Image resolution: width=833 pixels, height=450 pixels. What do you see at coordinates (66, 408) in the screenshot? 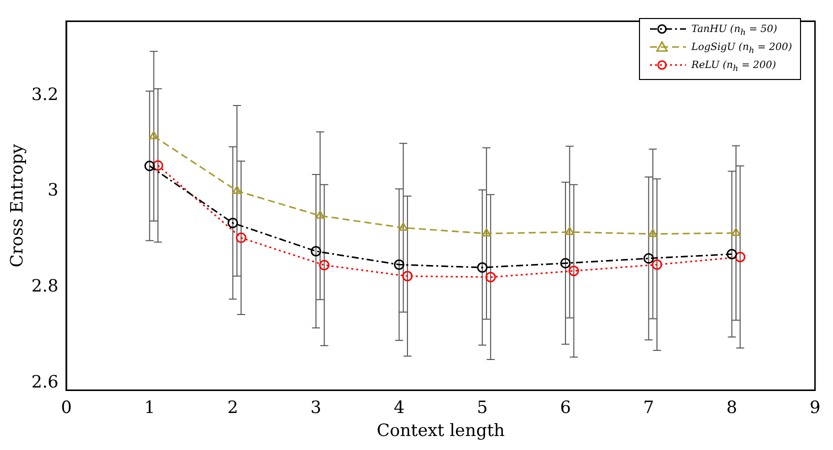
I see `x-tick-label: 0` at bounding box center [66, 408].